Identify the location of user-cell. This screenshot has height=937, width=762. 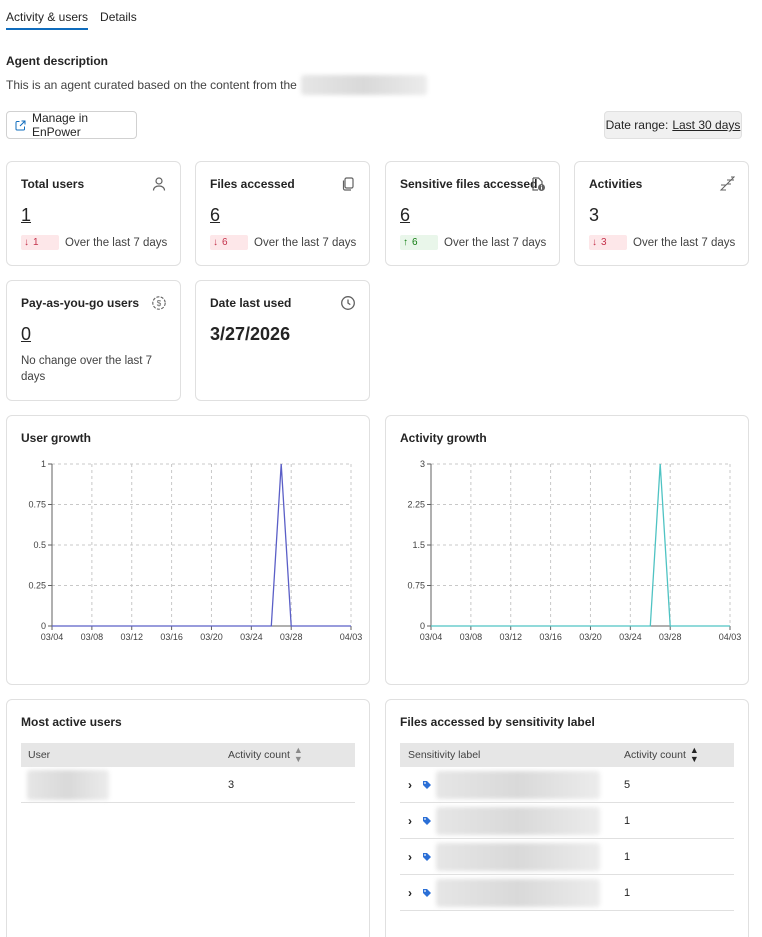
(124, 784).